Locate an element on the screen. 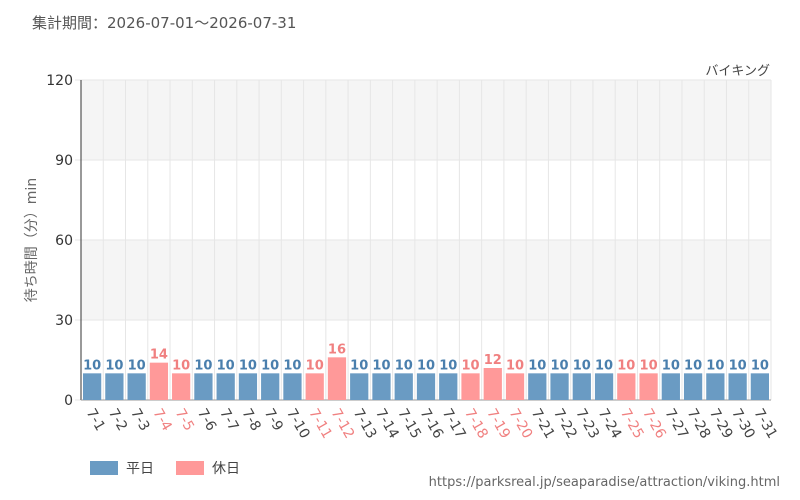  y-tick-label: 60 is located at coordinates (64, 241).